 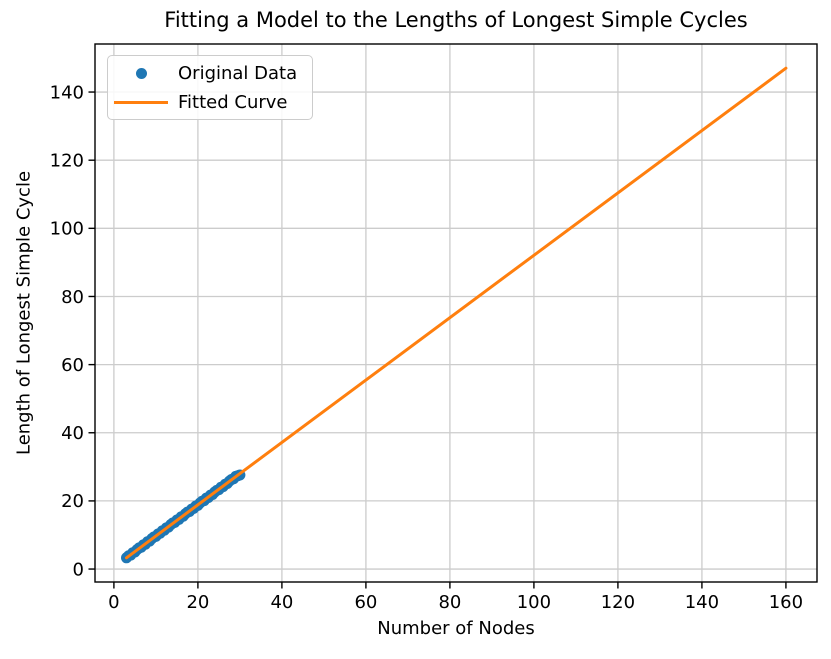 I want to click on legend-entry-original-data: Original Data, so click(x=210, y=73).